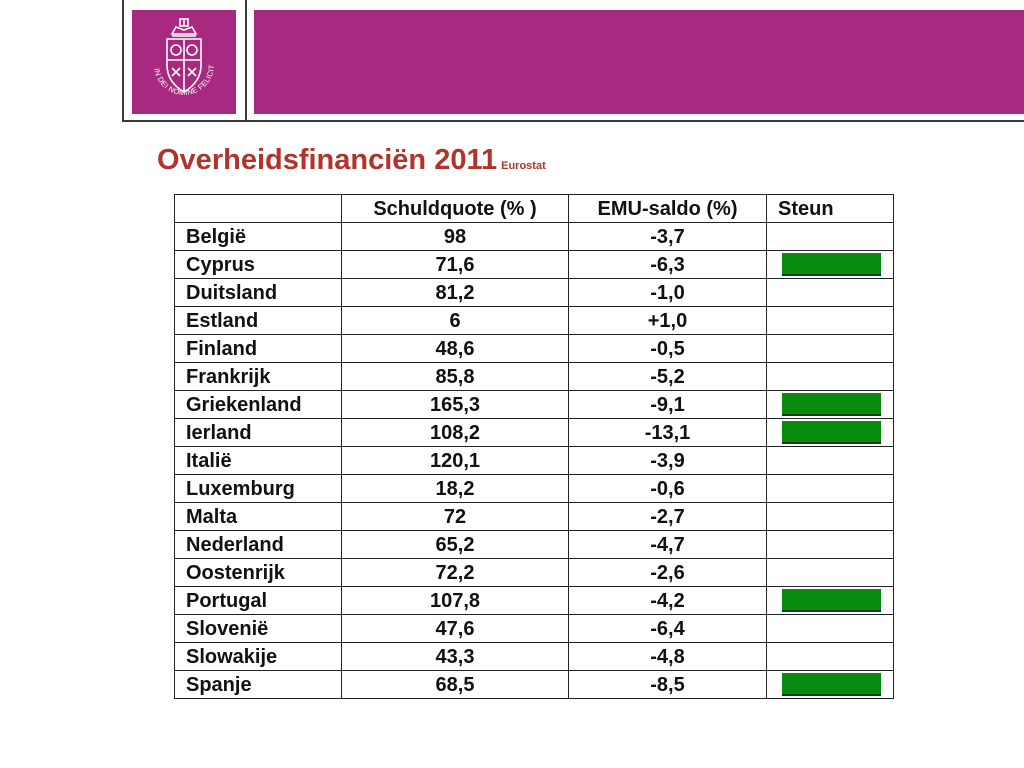 This screenshot has height=768, width=1024. I want to click on country-cell: Griekenland, so click(258, 404).